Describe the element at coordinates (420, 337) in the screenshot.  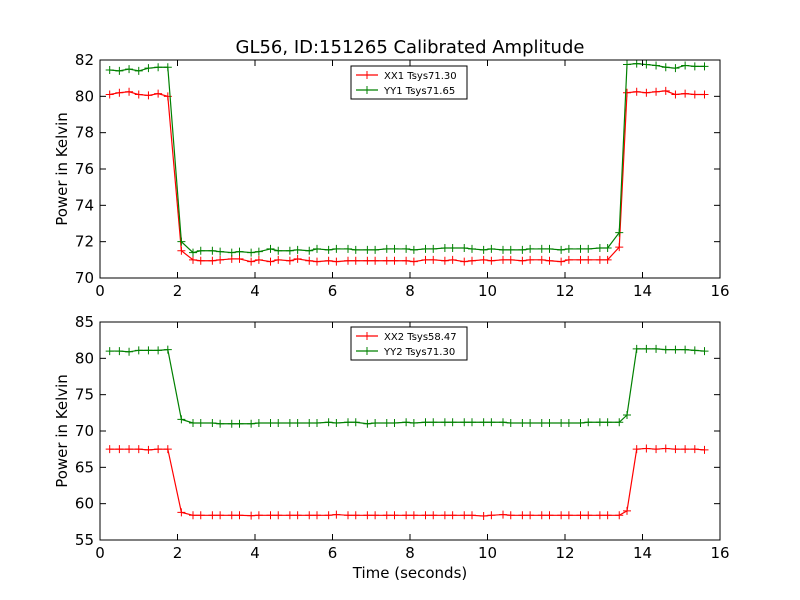
I see `legend-entry-label: XX2 Tsys58.47` at that location.